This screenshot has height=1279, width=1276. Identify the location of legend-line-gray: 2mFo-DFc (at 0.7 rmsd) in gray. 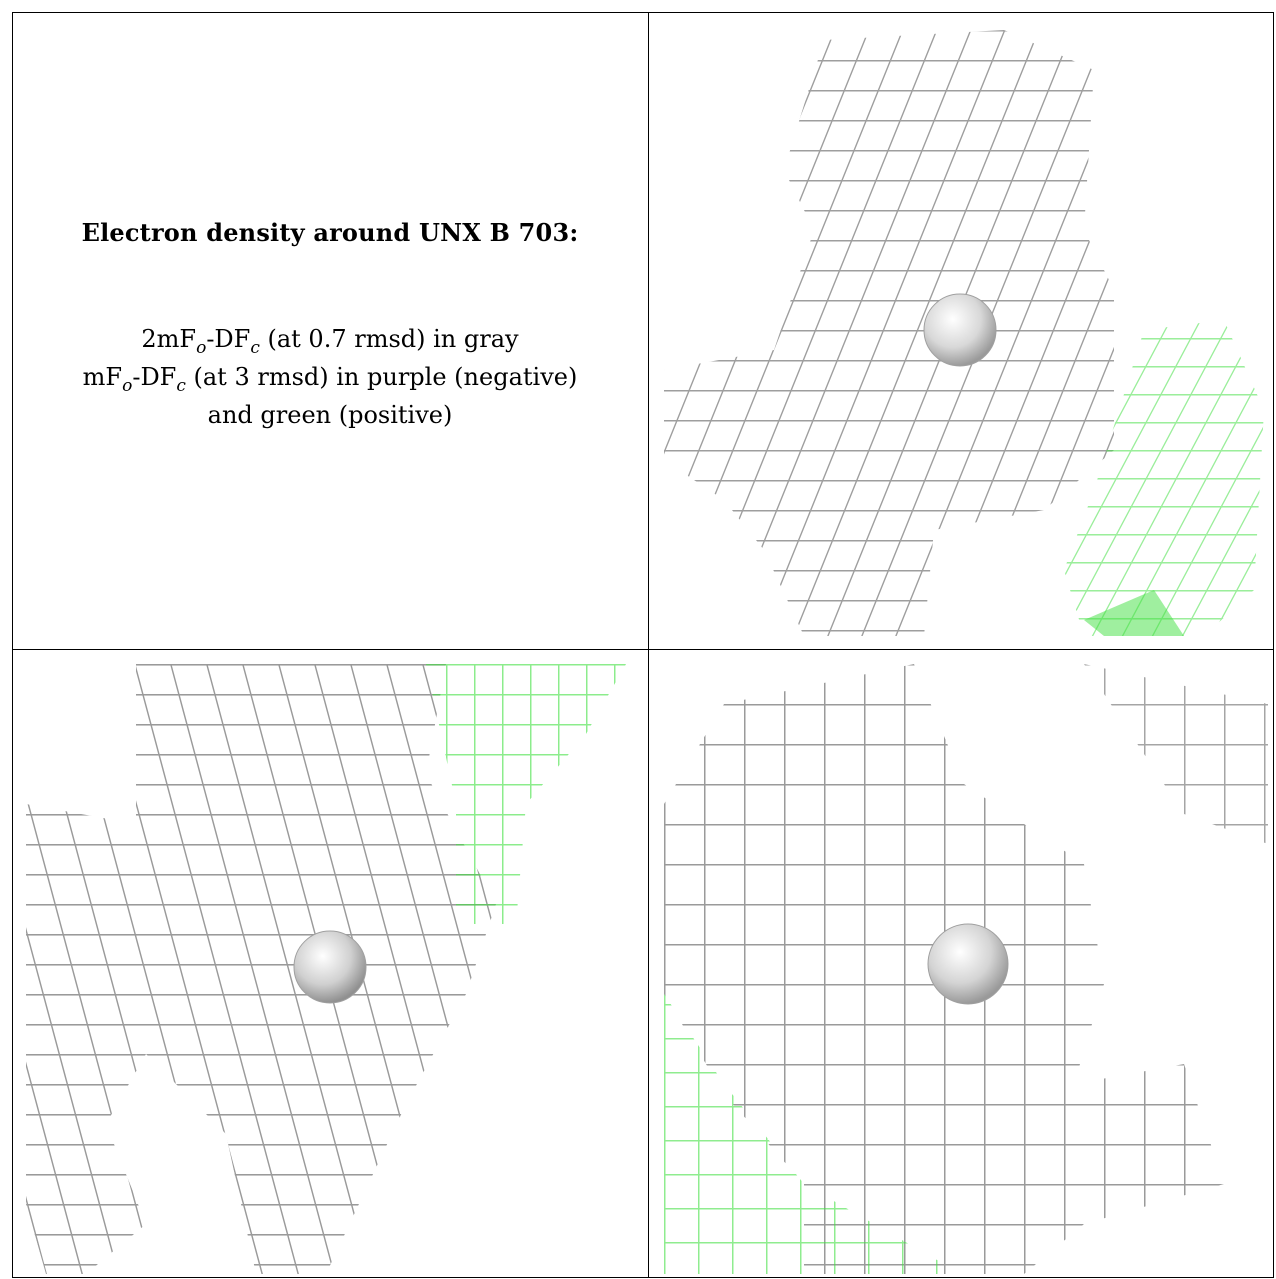
(330, 341).